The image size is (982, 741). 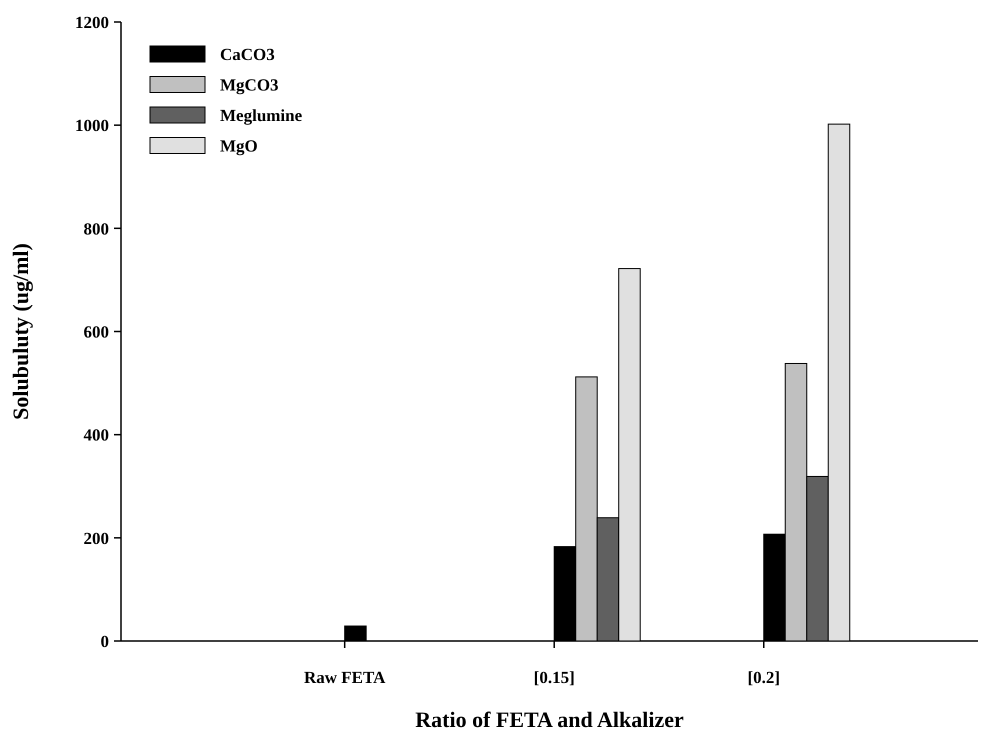 I want to click on y-tick-label: 800, so click(x=96, y=228).